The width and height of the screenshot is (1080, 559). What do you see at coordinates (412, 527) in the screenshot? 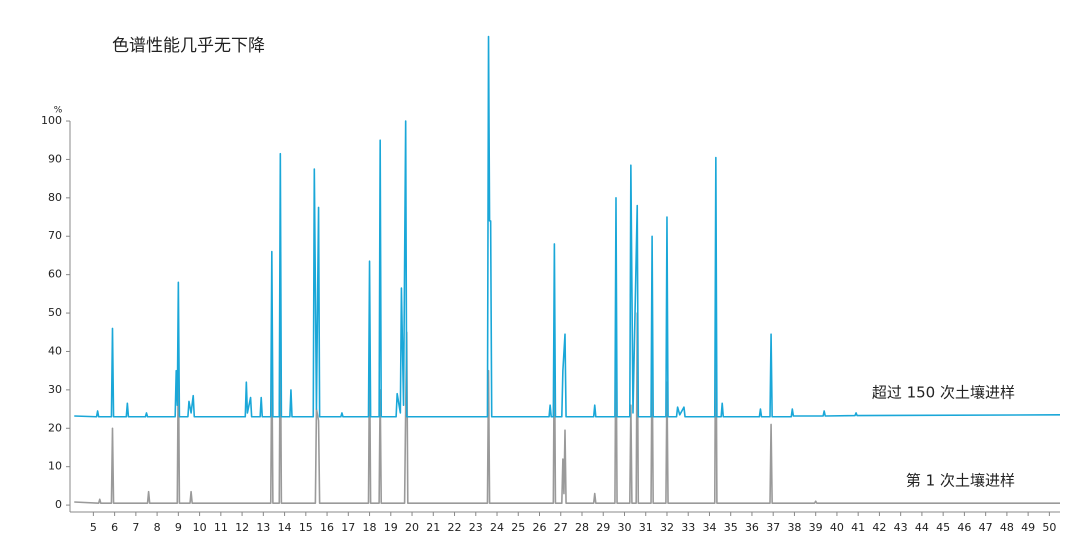
I see `x-tick-label: 20` at bounding box center [412, 527].